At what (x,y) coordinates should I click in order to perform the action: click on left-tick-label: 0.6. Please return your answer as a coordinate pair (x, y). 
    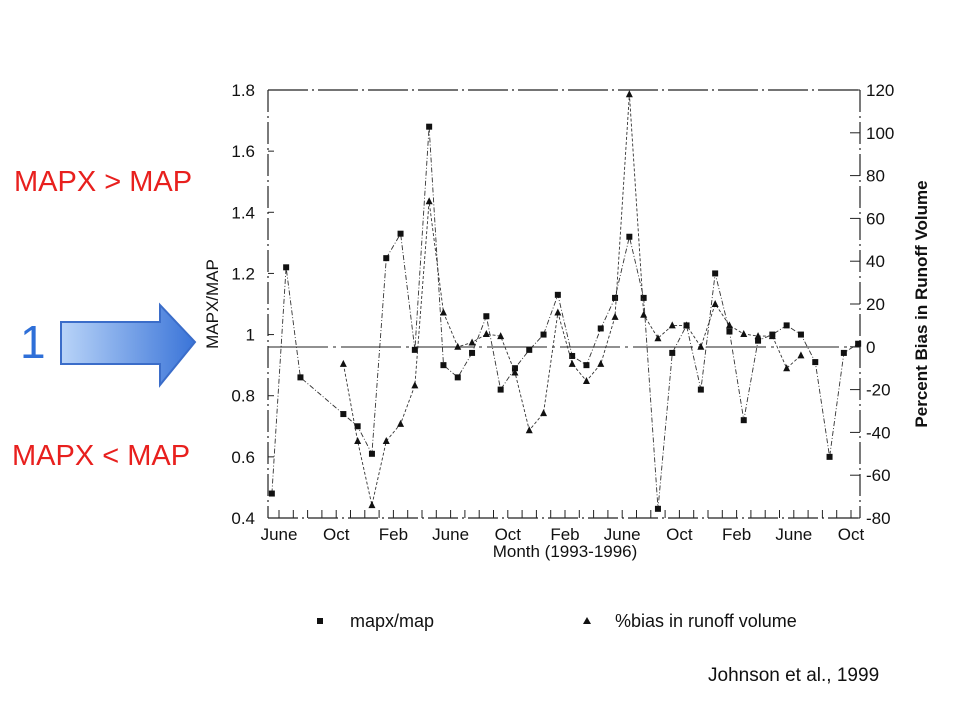
    Looking at the image, I should click on (243, 457).